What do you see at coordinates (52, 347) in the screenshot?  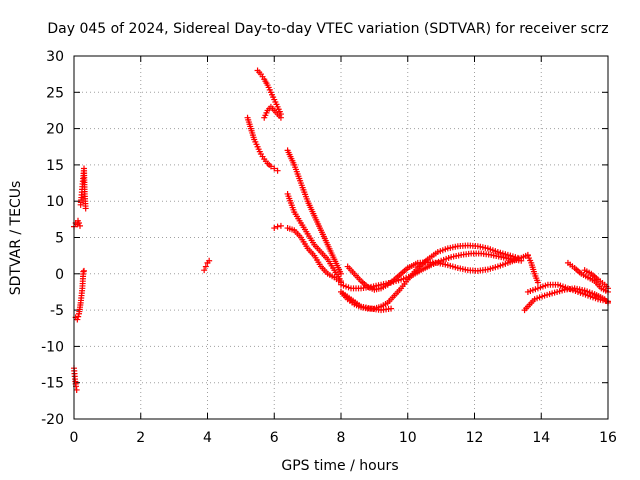 I see `y-tick-label: -10` at bounding box center [52, 347].